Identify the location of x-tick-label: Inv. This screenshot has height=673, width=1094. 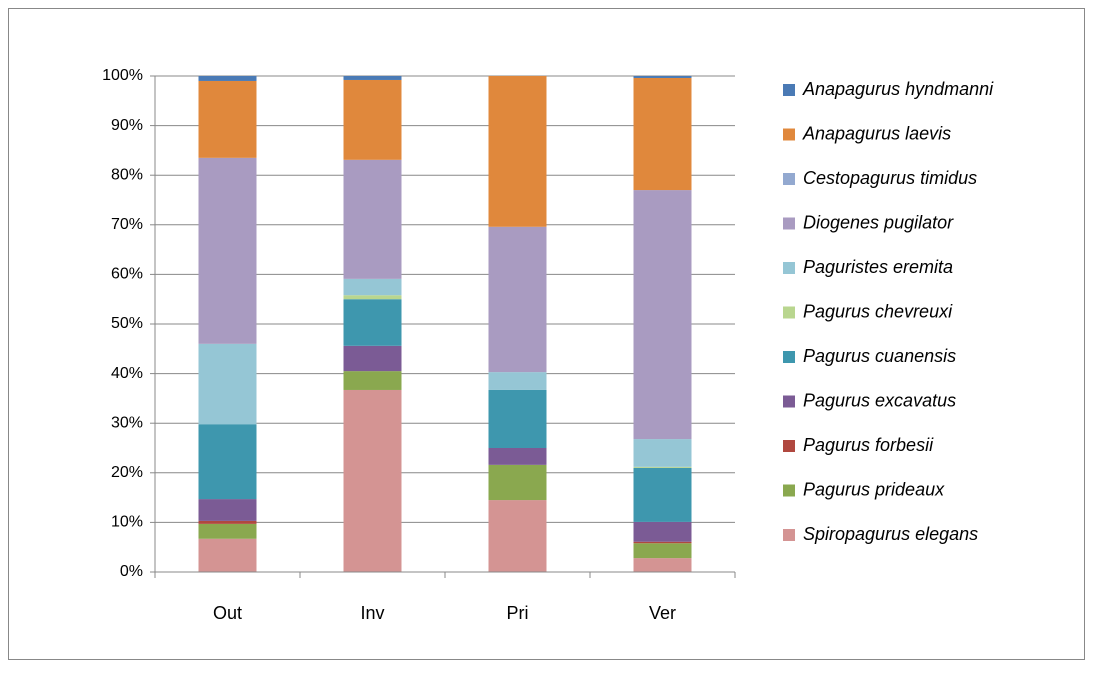
(372, 613).